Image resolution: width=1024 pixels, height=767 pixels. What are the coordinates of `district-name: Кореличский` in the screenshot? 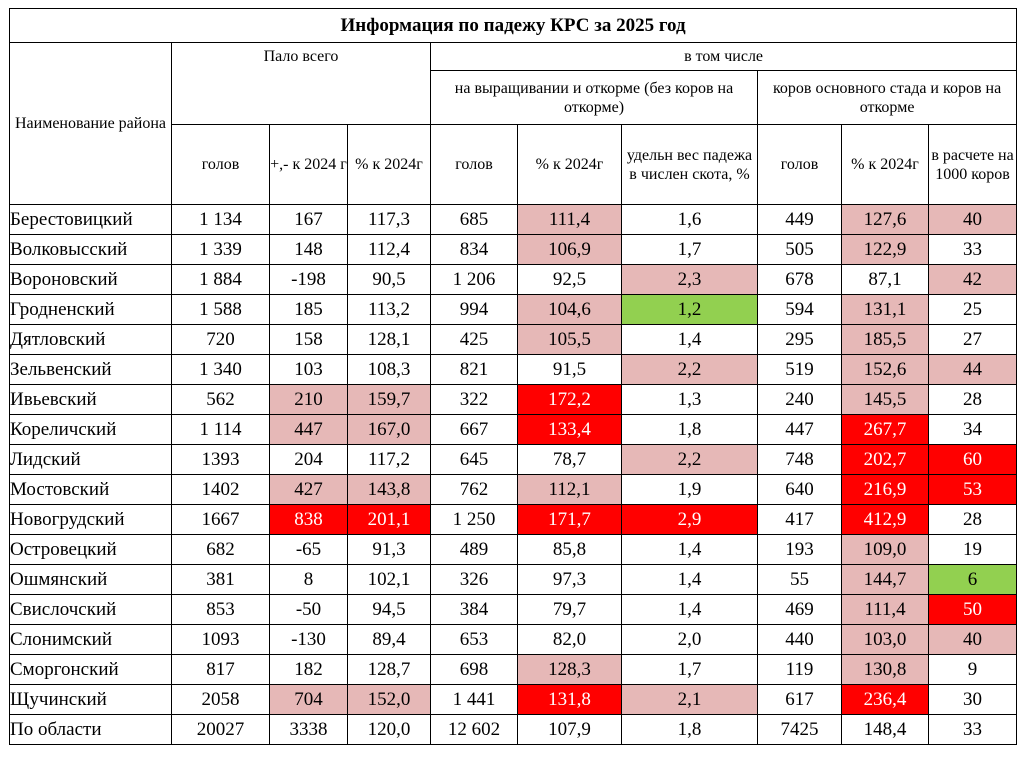 It's located at (90, 429).